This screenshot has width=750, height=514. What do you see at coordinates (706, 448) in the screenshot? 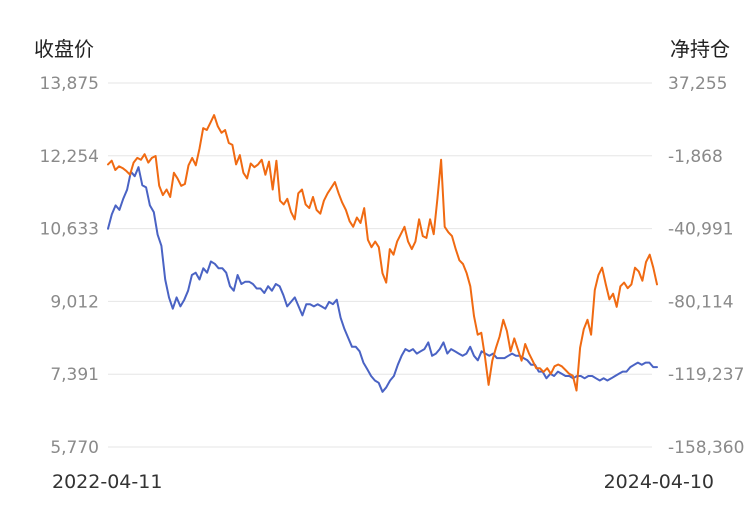
I see `right-tick-label: -158,360` at bounding box center [706, 448].